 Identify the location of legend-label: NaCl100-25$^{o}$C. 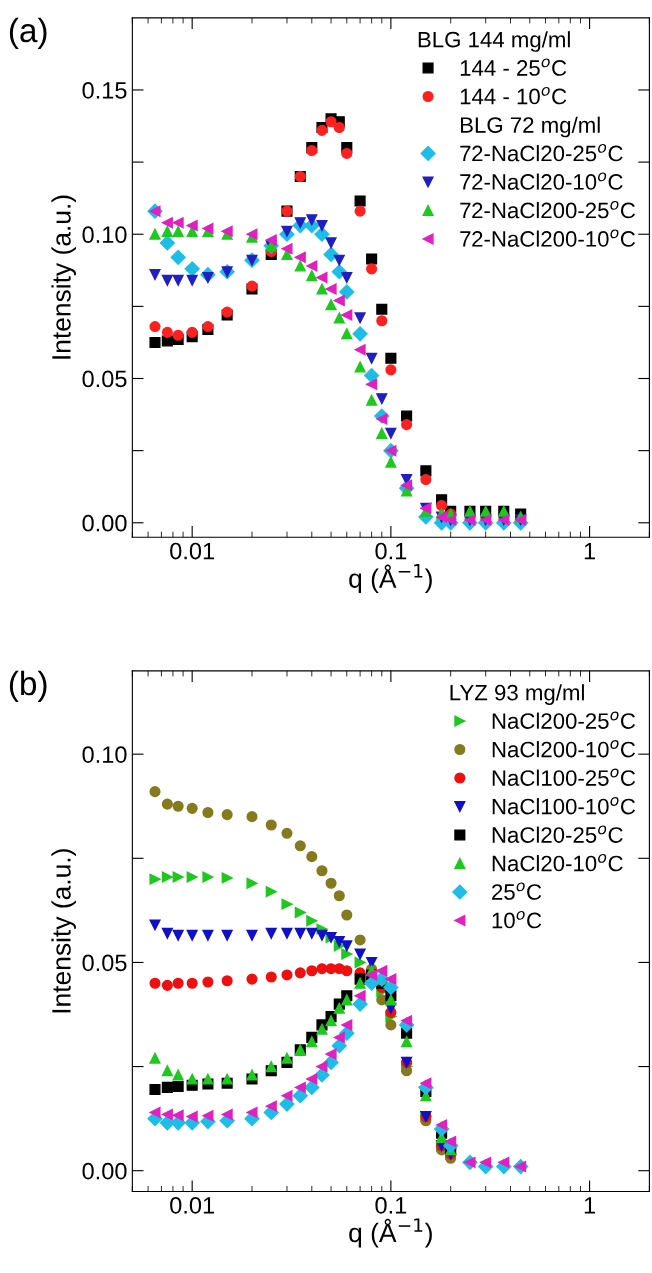
(564, 777).